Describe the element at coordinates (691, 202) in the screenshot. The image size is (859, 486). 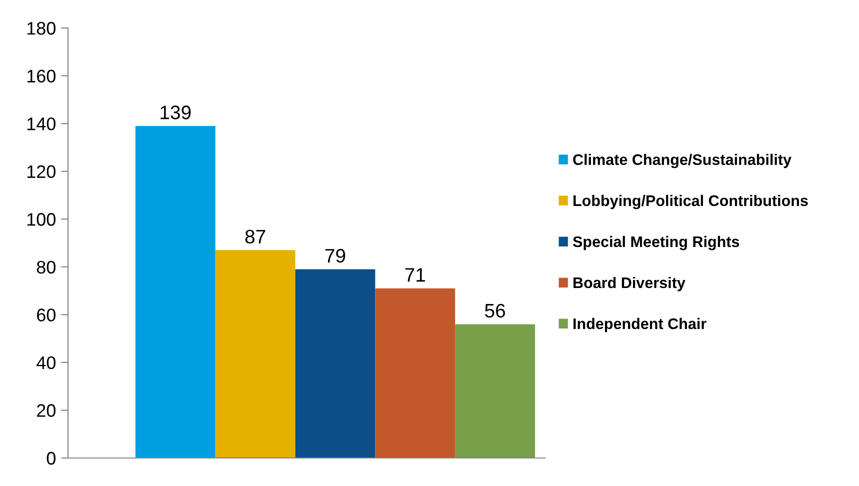
I see `legend-label: Lobbying/Political Contributions` at that location.